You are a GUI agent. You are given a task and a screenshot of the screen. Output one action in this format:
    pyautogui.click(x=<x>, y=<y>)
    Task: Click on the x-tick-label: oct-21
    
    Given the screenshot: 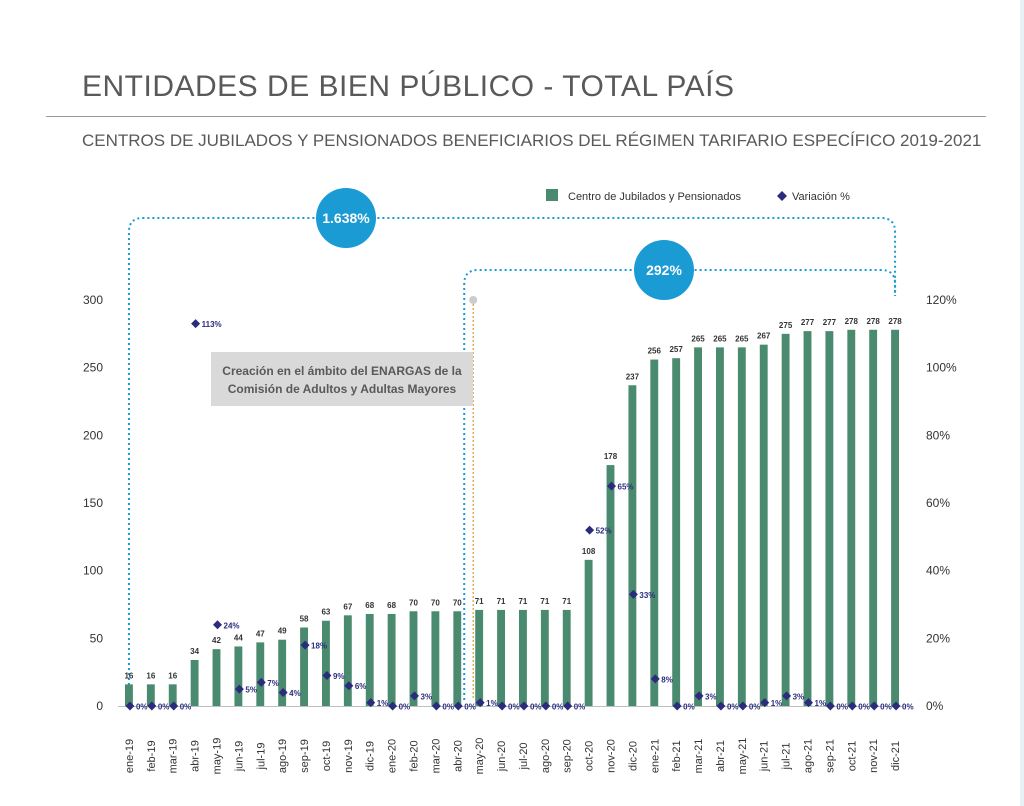 What is the action you would take?
    pyautogui.click(x=852, y=756)
    